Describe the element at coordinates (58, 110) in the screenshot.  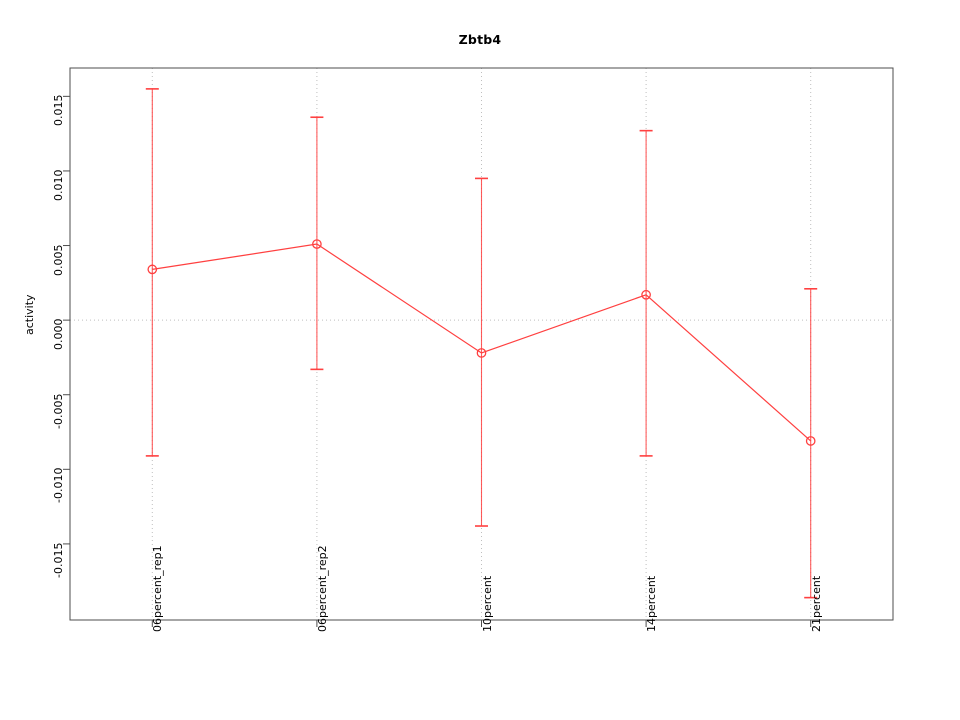
I see `y-axis-tick-label: 0.015` at that location.